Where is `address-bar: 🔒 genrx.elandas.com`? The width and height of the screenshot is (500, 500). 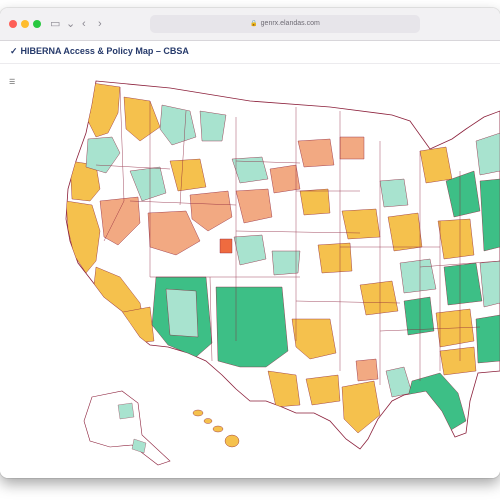
address-bar: 🔒 genrx.elandas.com is located at coordinates (285, 24).